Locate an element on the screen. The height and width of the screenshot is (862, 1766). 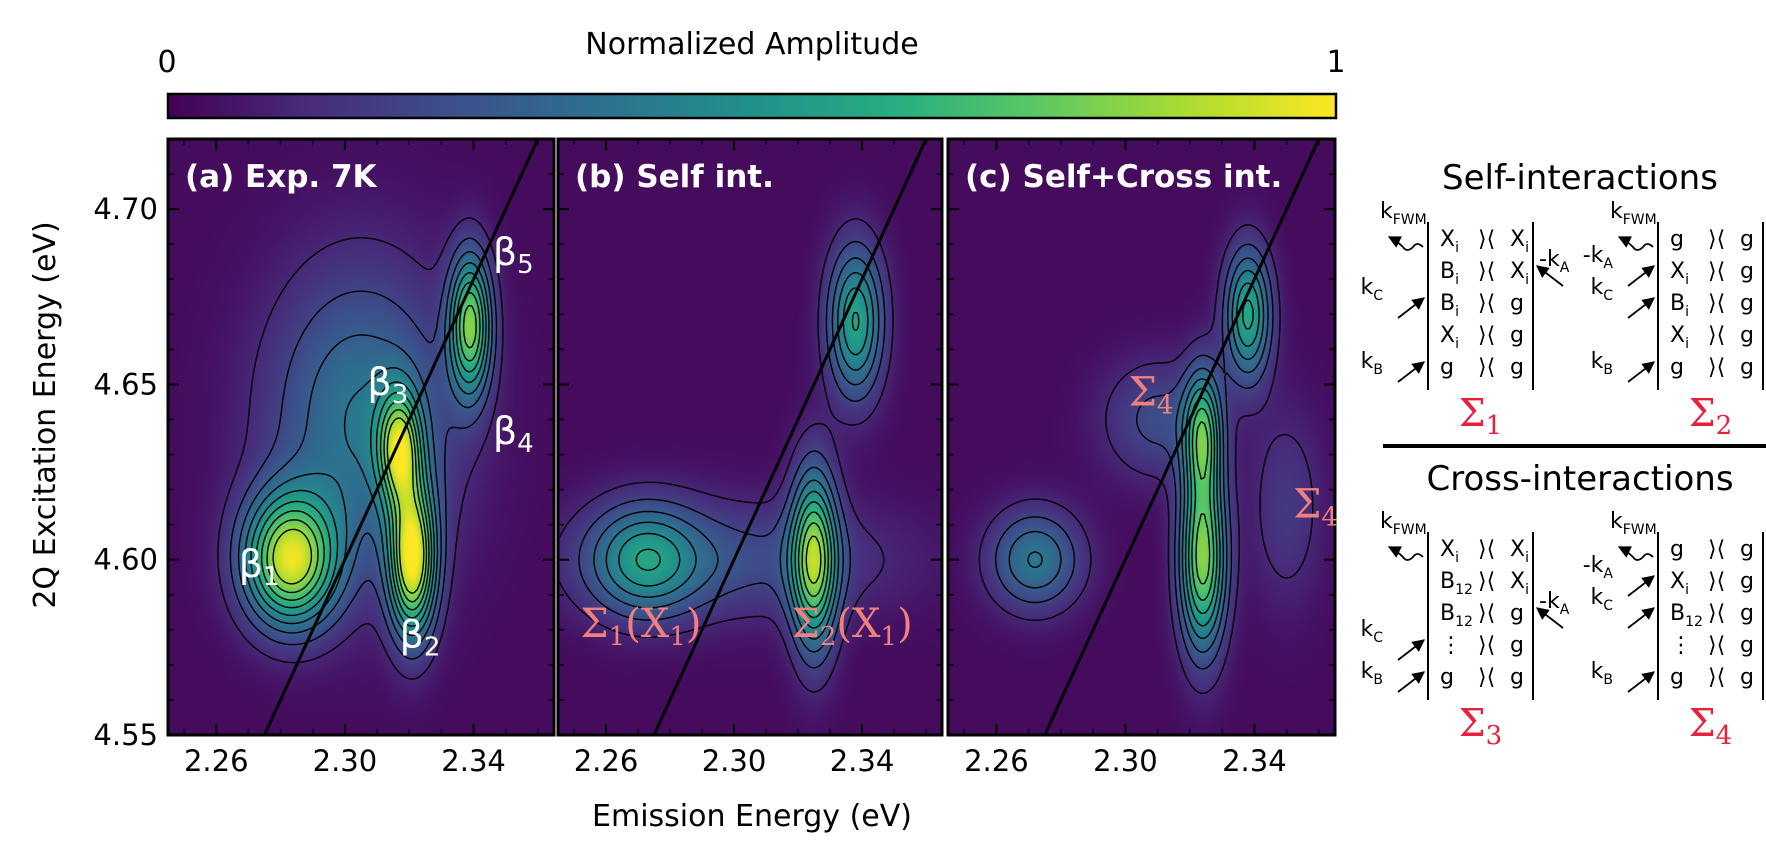
colorbar: Normalized Amplitude 0 1 is located at coordinates (751, 73).